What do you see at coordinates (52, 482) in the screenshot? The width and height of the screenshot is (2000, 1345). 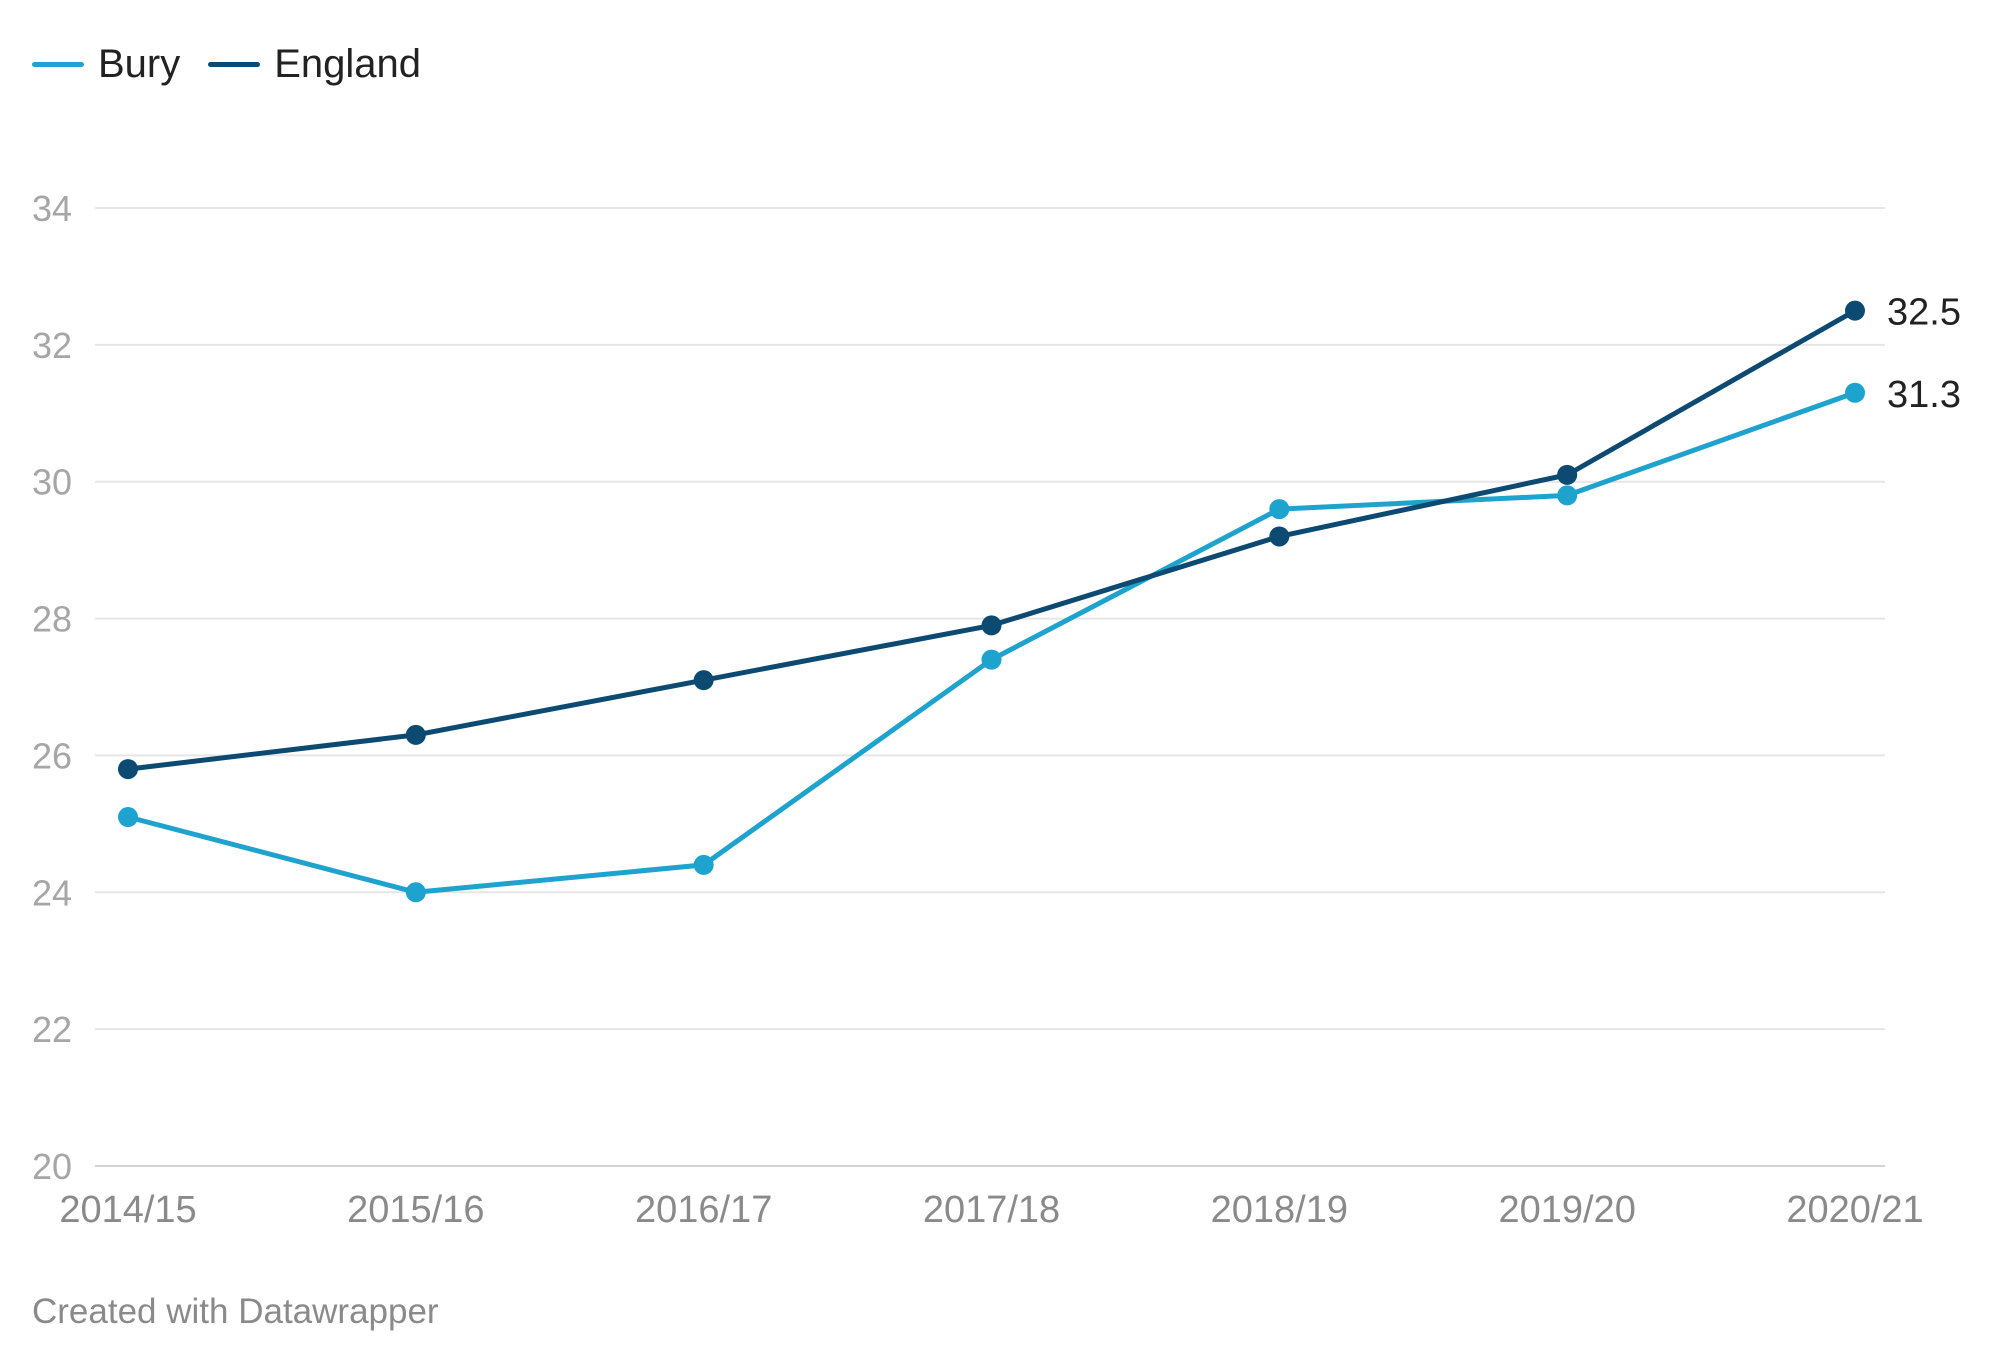 I see `y-tick-label: 30` at bounding box center [52, 482].